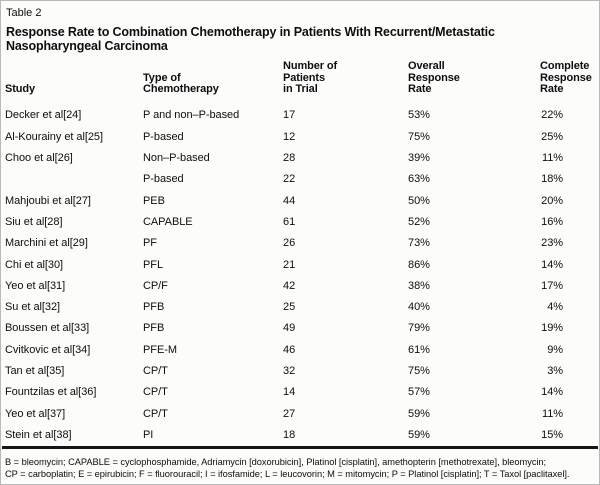  What do you see at coordinates (176, 158) in the screenshot?
I see `cell-chemotherapy-type: Non–P-based` at bounding box center [176, 158].